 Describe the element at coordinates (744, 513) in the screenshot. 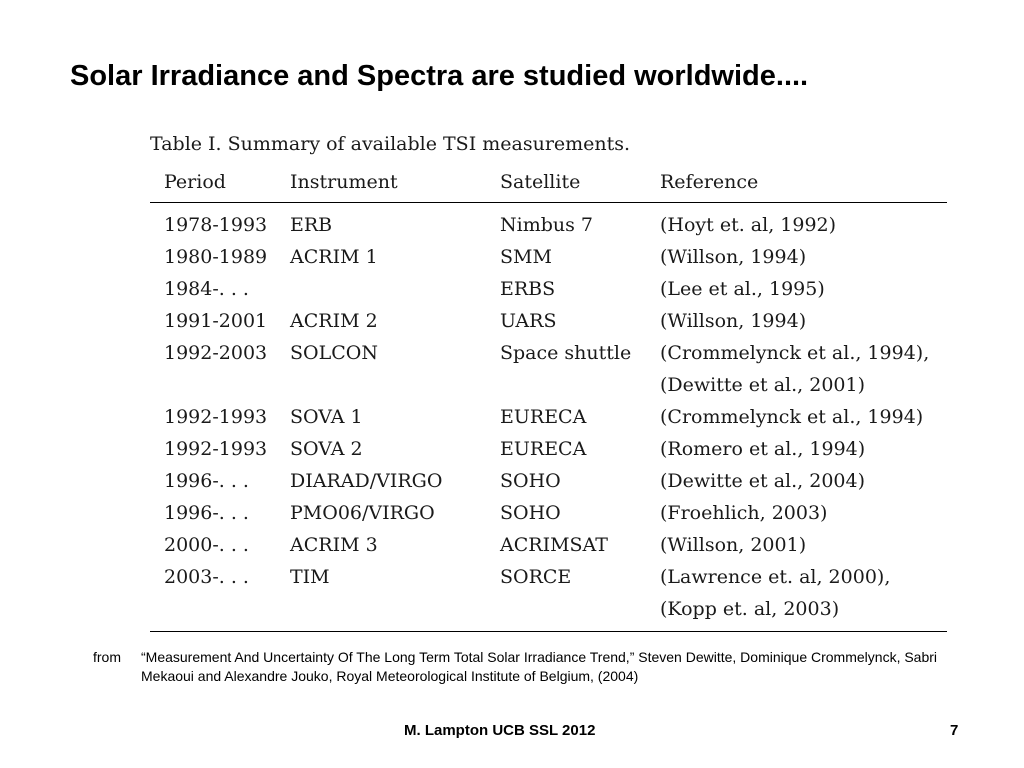

I see `reference-cell: (Froehlich, 2003)` at that location.